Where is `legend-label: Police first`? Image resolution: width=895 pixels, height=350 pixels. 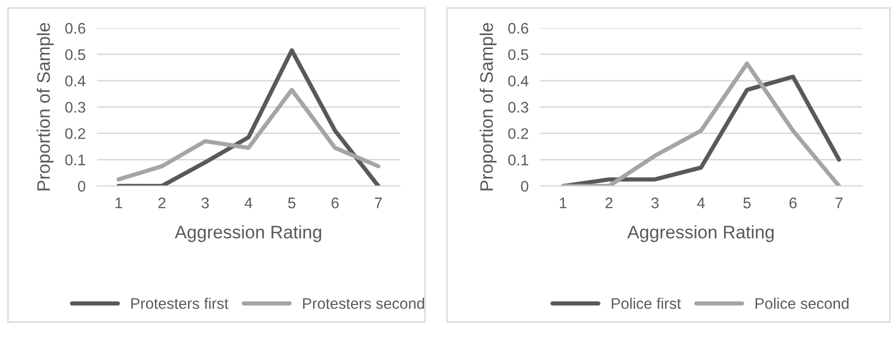 legend-label: Police first is located at coordinates (646, 303).